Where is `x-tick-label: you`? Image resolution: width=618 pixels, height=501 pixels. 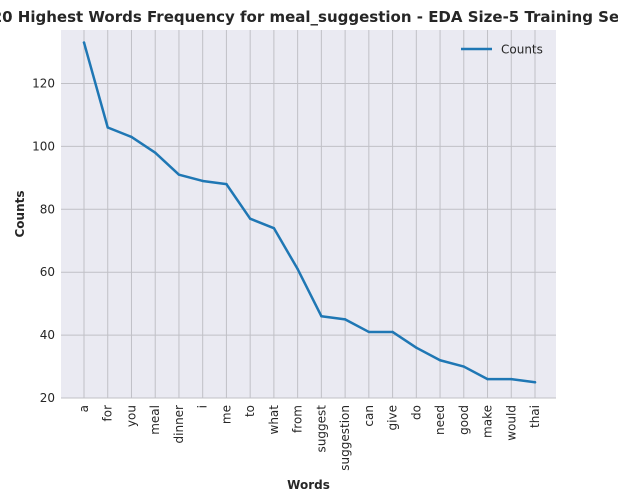 x-tick-label: you is located at coordinates (131, 416).